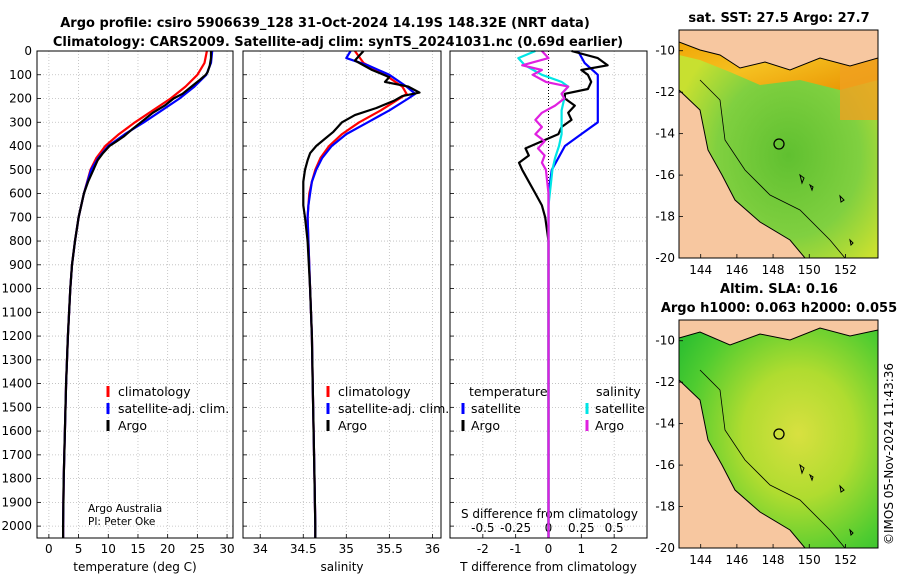  I want to click on depth-tick-label: 1100, so click(16, 312).